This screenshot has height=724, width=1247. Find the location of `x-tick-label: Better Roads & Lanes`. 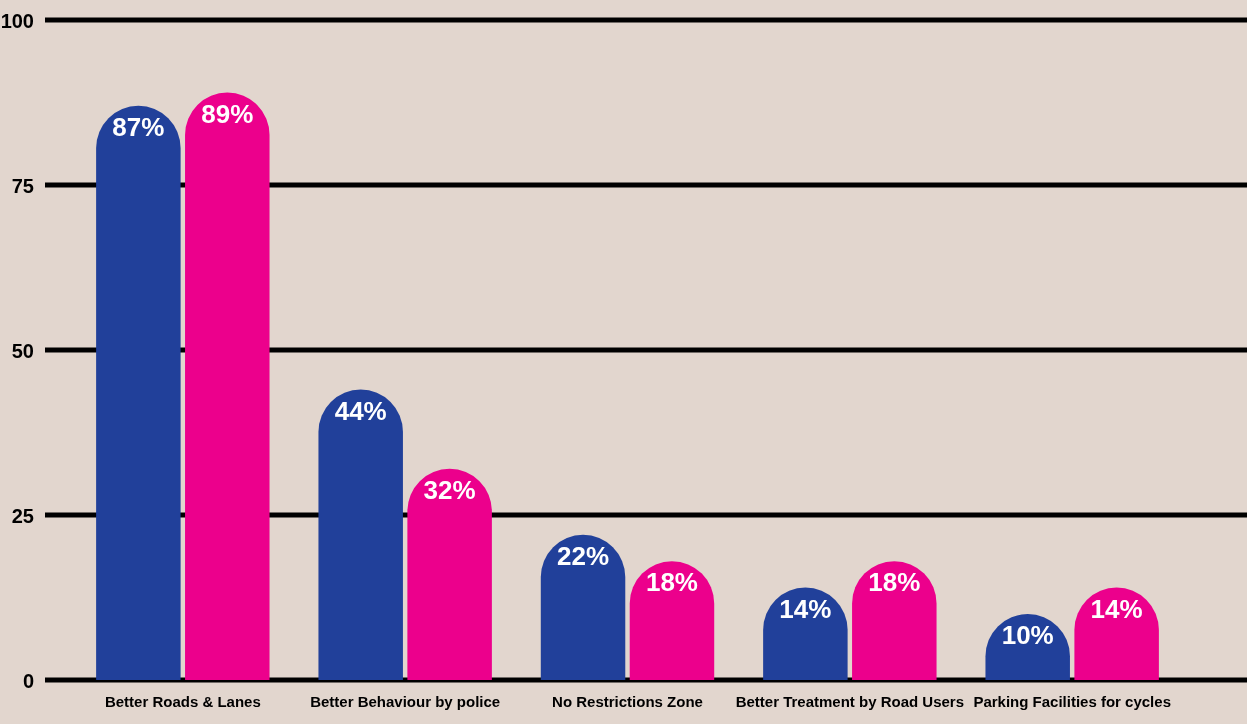

x-tick-label: Better Roads & Lanes is located at coordinates (182, 701).